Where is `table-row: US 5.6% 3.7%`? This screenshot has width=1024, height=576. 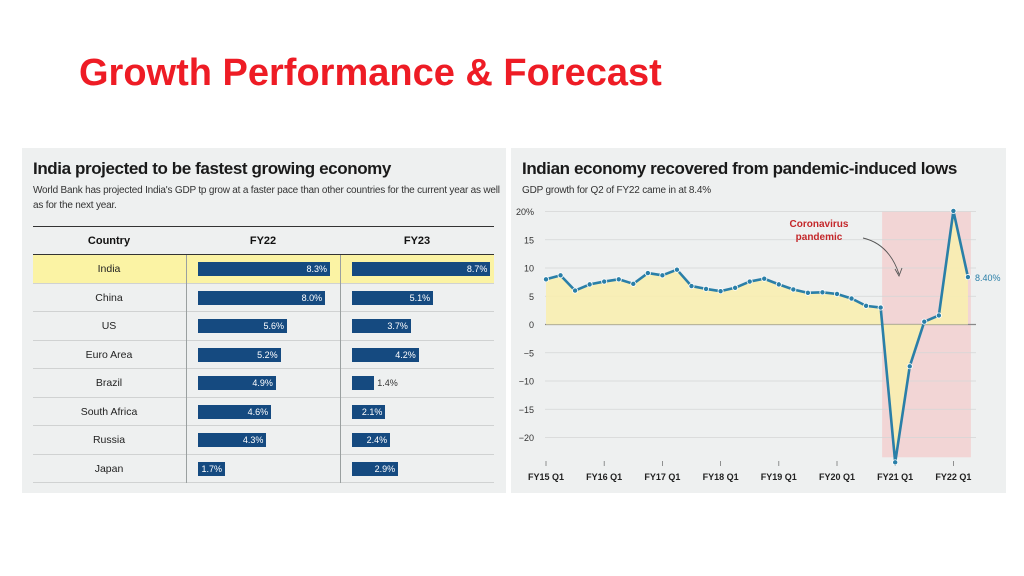
table-row: US 5.6% 3.7% is located at coordinates (263, 326).